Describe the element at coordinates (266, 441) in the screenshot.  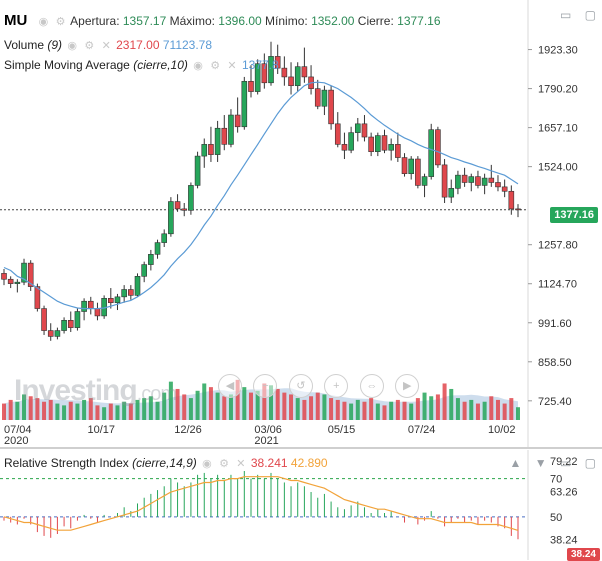
I see `x-tick-year: 2021` at that location.